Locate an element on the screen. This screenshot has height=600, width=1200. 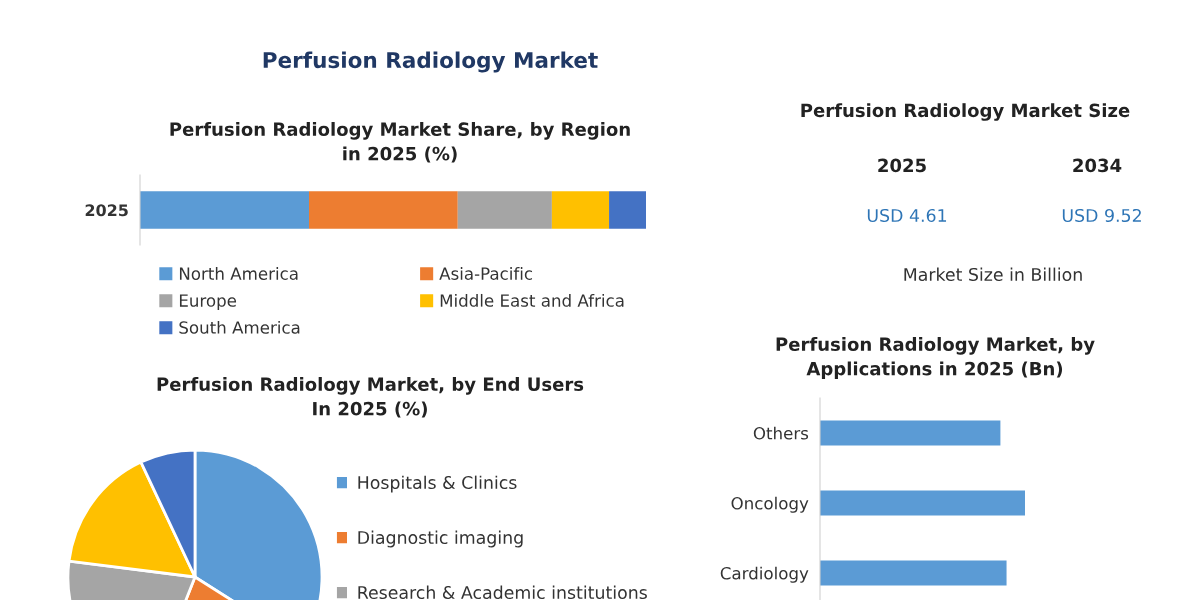
legend-label: North America is located at coordinates (238, 273).